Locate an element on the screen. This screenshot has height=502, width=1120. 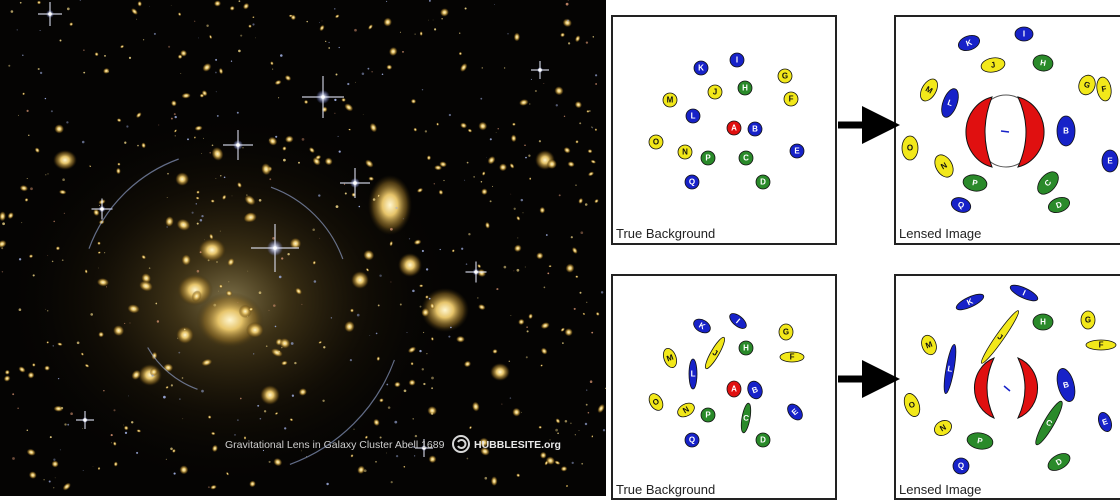
source-m-top-lensed: M is located at coordinates (929, 90).